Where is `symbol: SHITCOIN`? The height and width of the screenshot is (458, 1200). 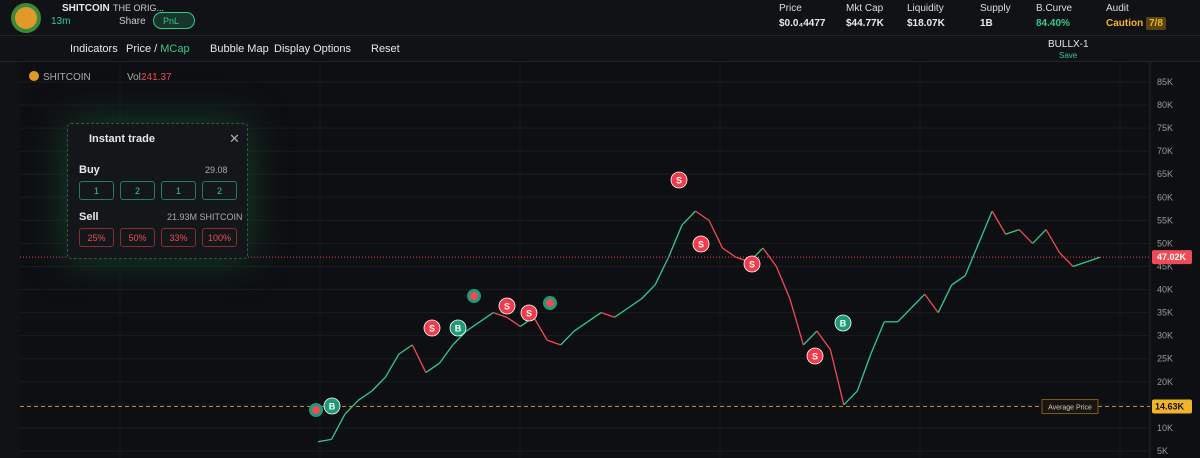 symbol: SHITCOIN is located at coordinates (67, 77).